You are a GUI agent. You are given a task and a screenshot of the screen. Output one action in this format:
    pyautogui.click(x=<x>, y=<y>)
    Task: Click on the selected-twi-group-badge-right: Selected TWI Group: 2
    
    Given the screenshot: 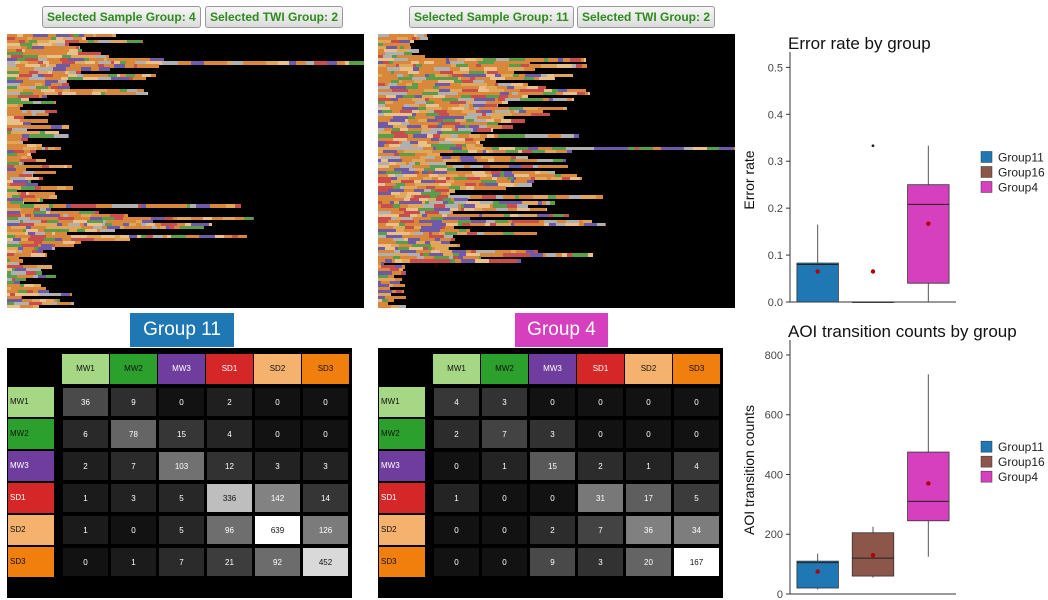 What is the action you would take?
    pyautogui.click(x=646, y=17)
    